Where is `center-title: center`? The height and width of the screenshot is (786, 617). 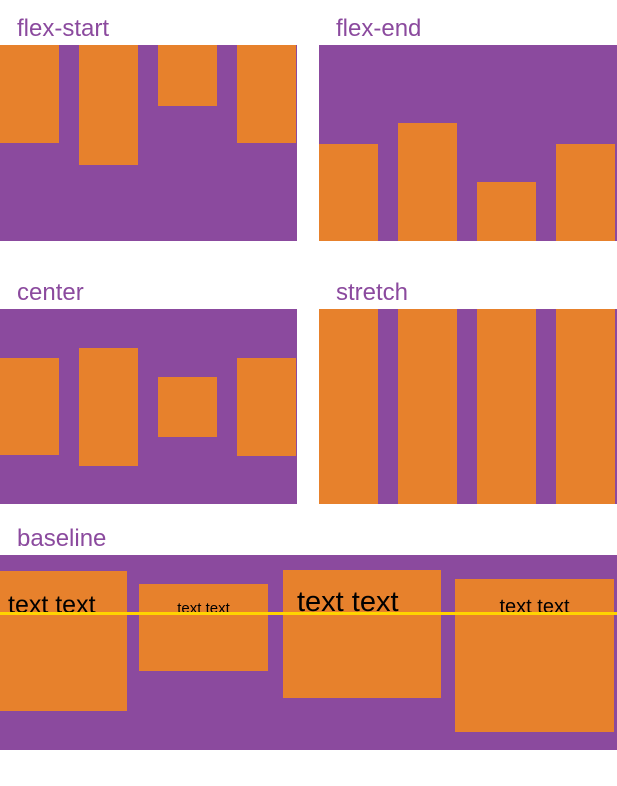
center-title: center is located at coordinates (50, 292).